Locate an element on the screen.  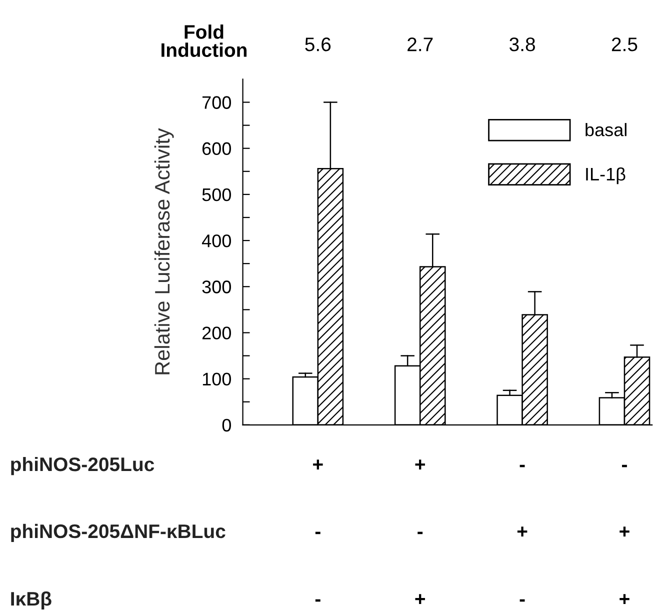
text: 2.7 is located at coordinates (420, 45).